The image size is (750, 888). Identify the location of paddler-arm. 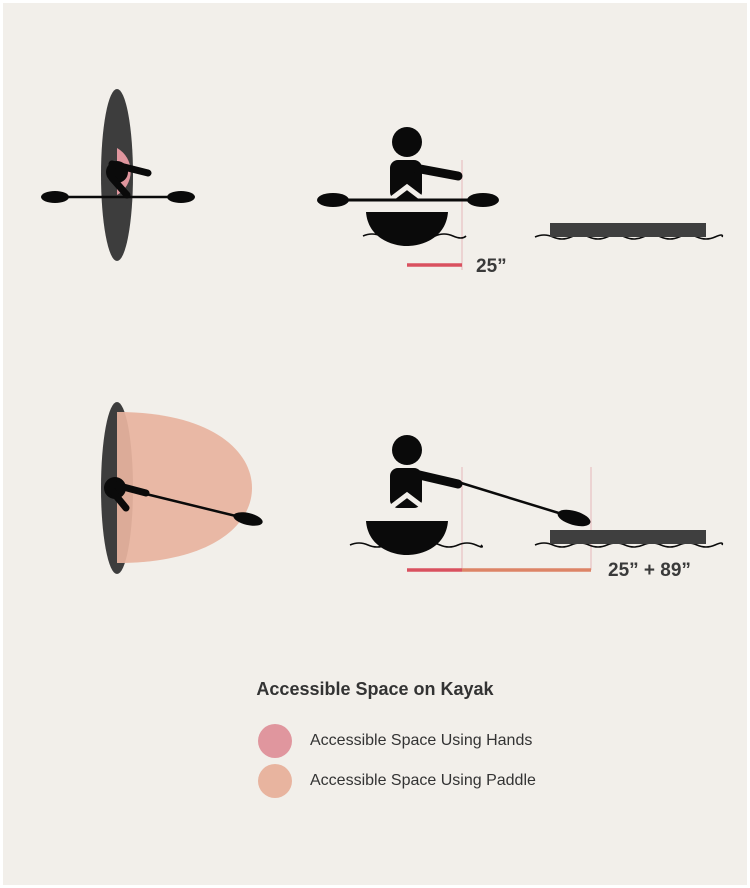
(117, 497).